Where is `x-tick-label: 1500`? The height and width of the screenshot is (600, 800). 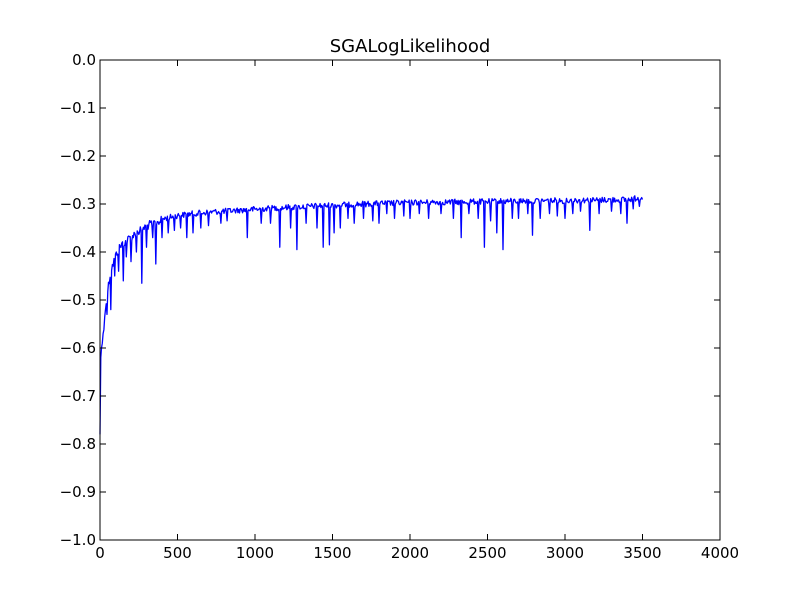
x-tick-label: 1500 is located at coordinates (332, 553).